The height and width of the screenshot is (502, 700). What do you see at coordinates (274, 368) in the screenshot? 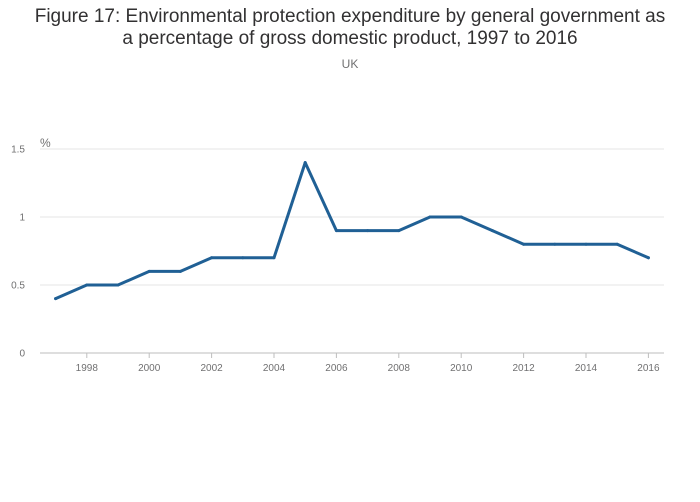
I see `x-tick-label: 2004` at bounding box center [274, 368].